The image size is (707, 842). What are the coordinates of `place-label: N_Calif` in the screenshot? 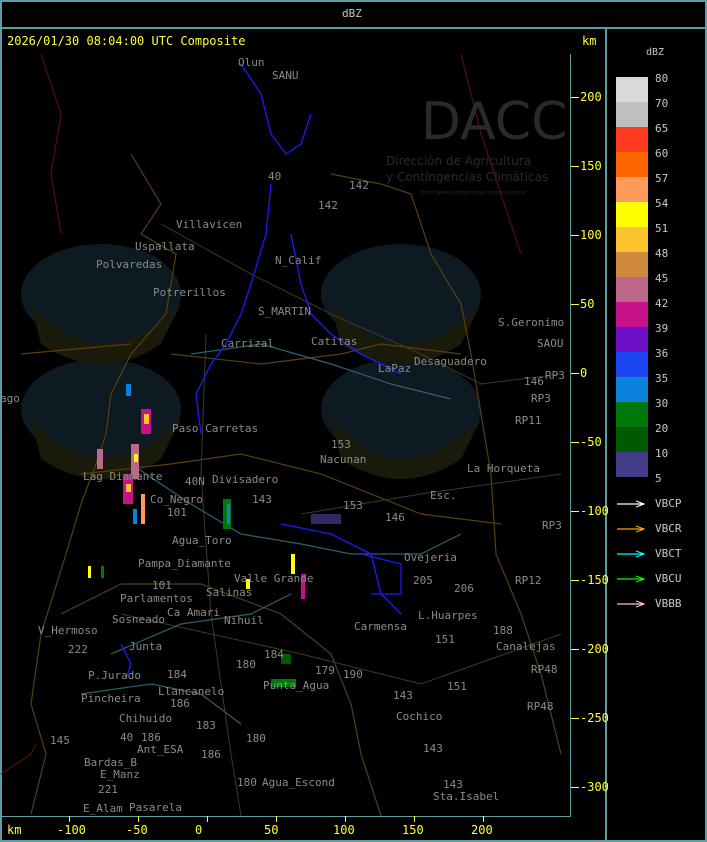 It's located at (298, 260).